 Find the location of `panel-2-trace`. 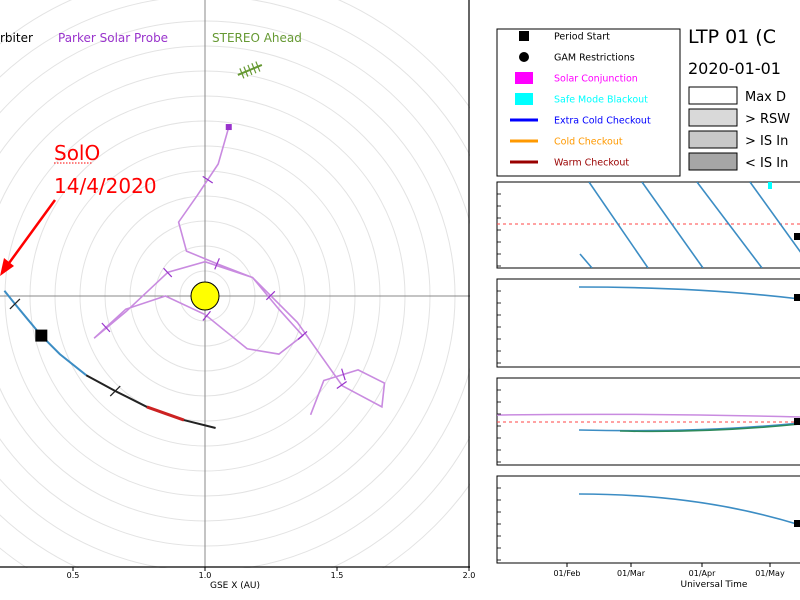

panel-2-trace is located at coordinates (689, 293).